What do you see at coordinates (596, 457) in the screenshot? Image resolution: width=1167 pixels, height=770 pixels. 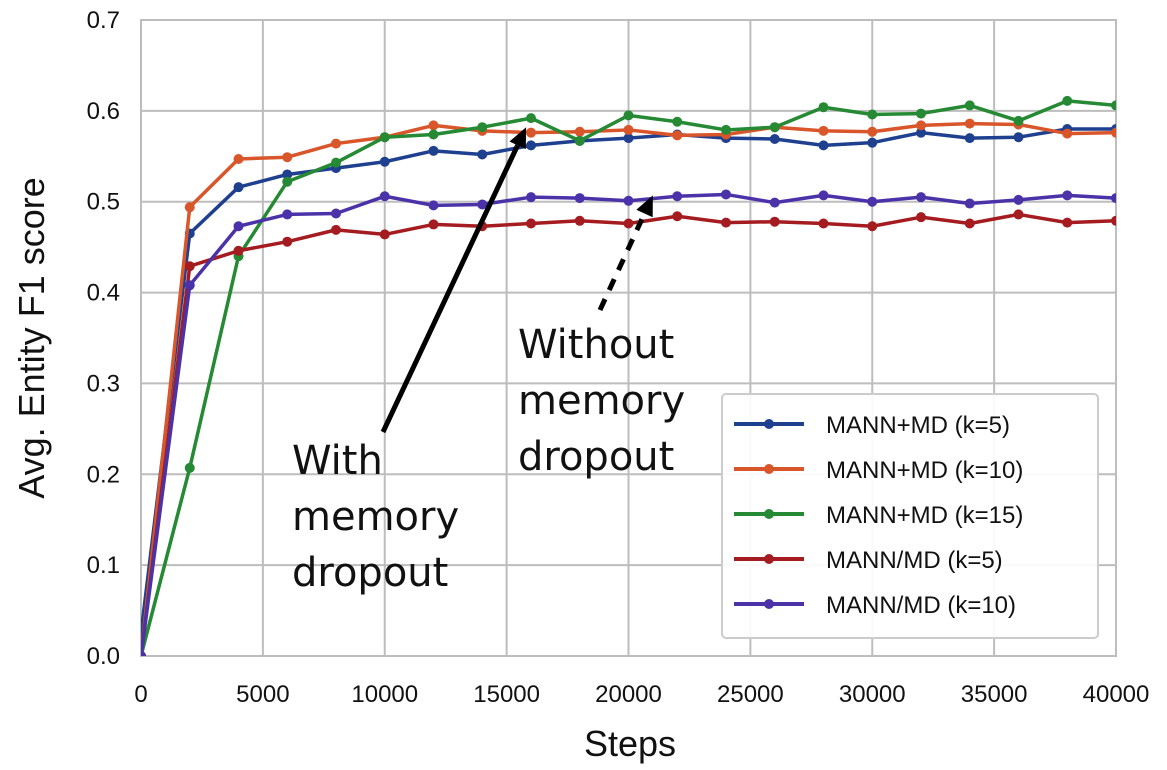 I see `annotation-without-line-3: dropout` at bounding box center [596, 457].